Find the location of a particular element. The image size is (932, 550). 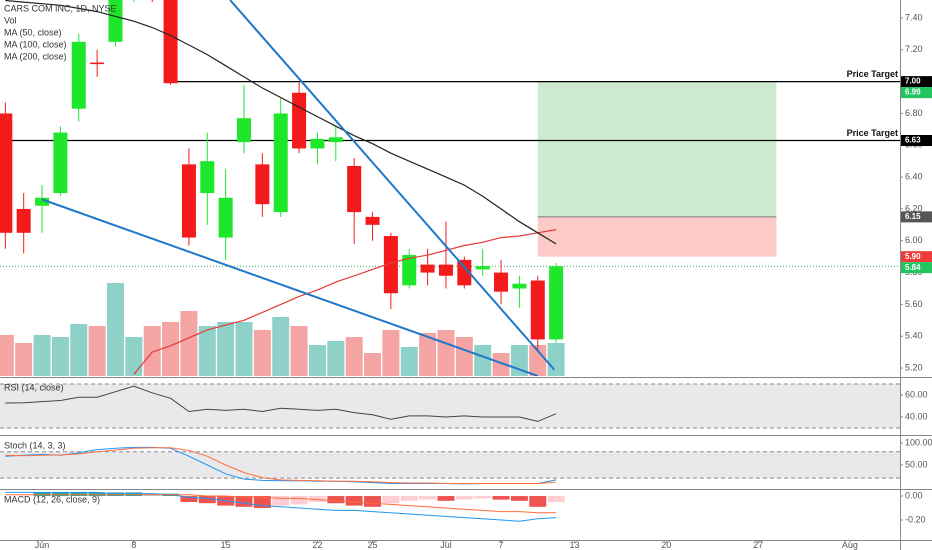

x-tick-label: 20 is located at coordinates (666, 545).